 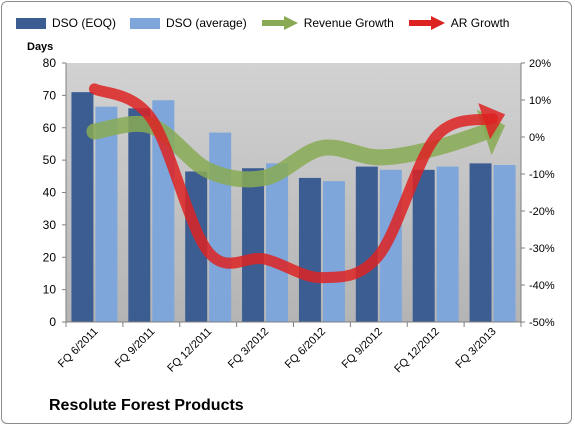 I want to click on chart-title: Resolute Forest Products, so click(x=146, y=405).